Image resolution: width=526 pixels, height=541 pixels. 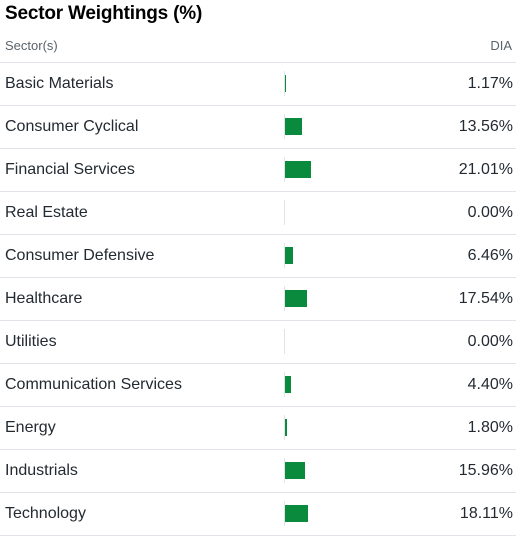 What do you see at coordinates (80, 255) in the screenshot?
I see `sector-name: Consumer Defensive` at bounding box center [80, 255].